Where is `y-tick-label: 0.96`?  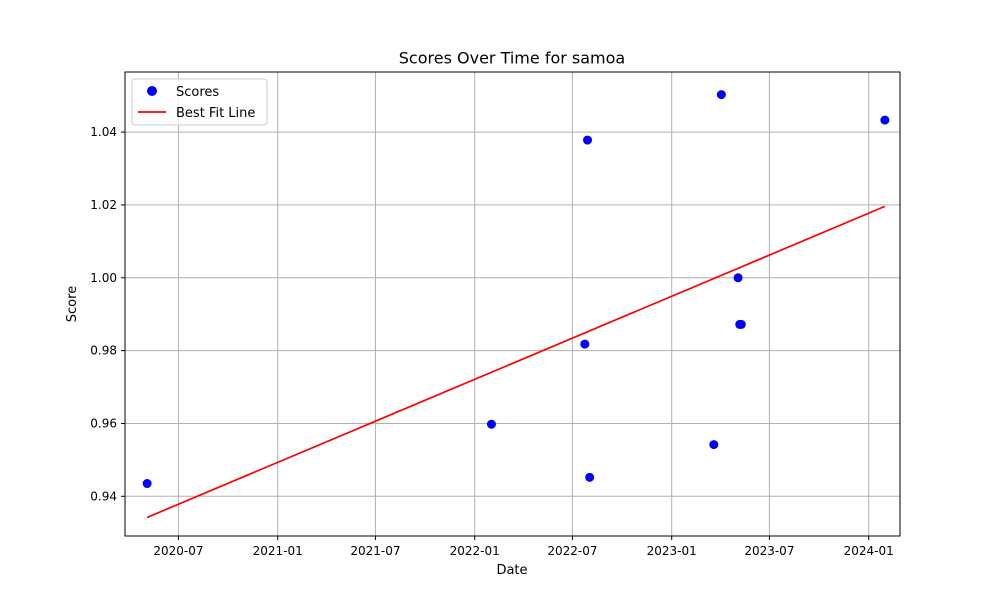
y-tick-label: 0.96 is located at coordinates (103, 423).